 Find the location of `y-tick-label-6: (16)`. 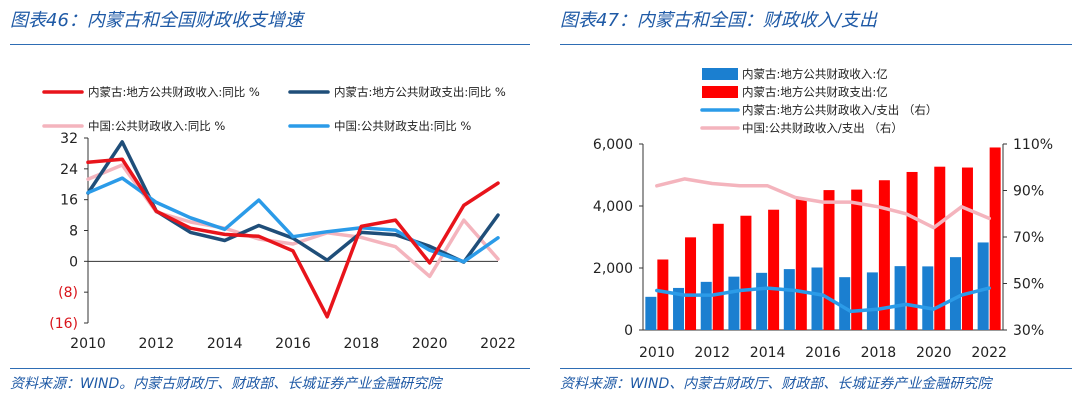

y-tick-label-6: (16) is located at coordinates (63, 324).